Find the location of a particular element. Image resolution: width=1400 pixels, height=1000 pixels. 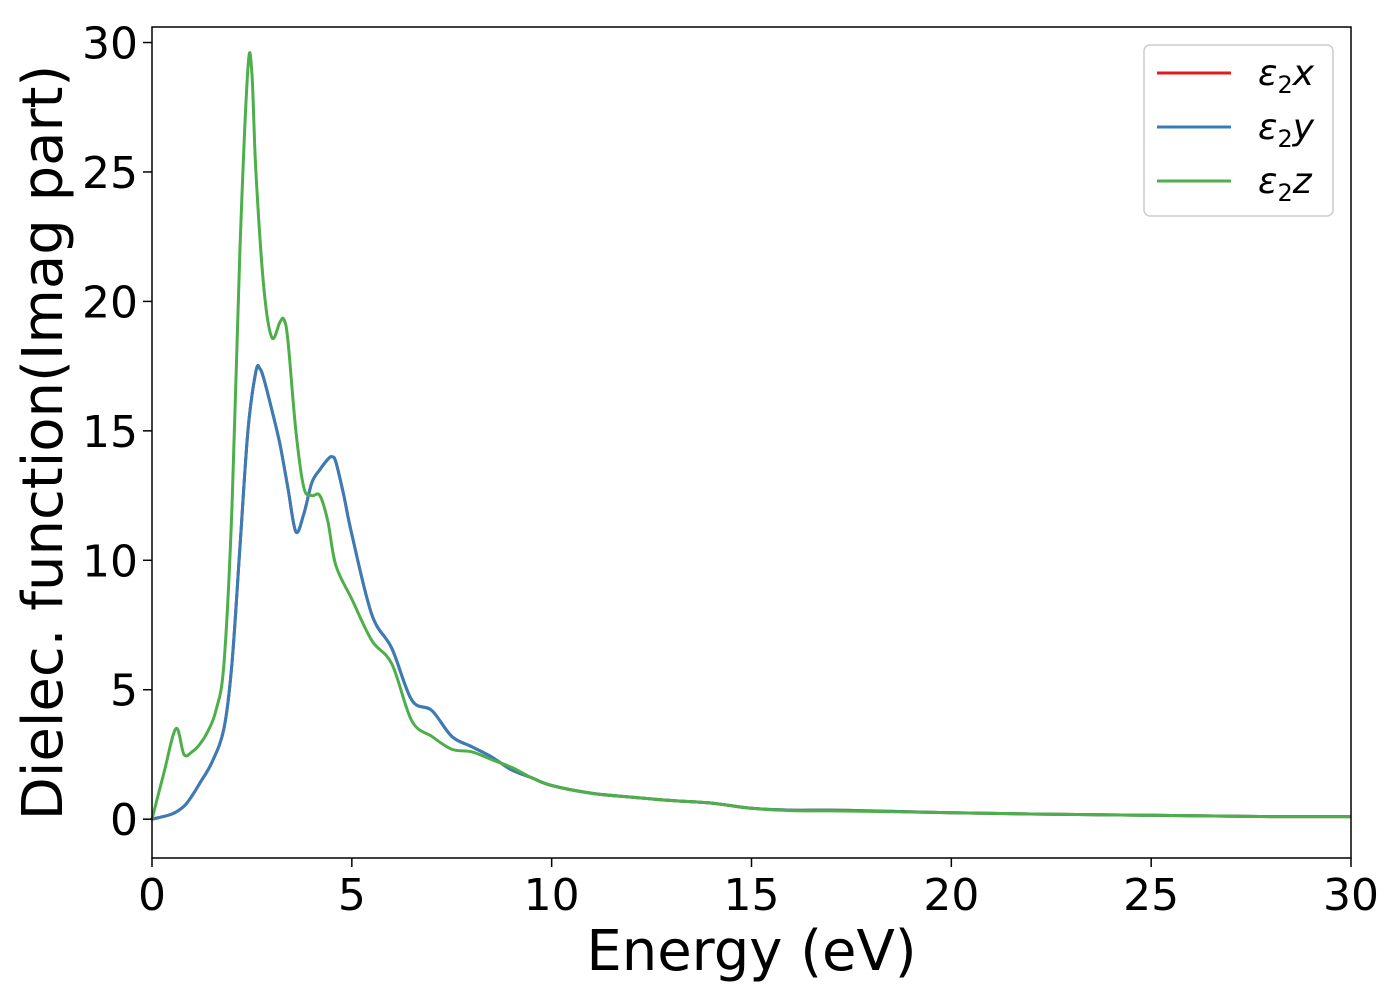

x-tick-label: 20 is located at coordinates (951, 895).